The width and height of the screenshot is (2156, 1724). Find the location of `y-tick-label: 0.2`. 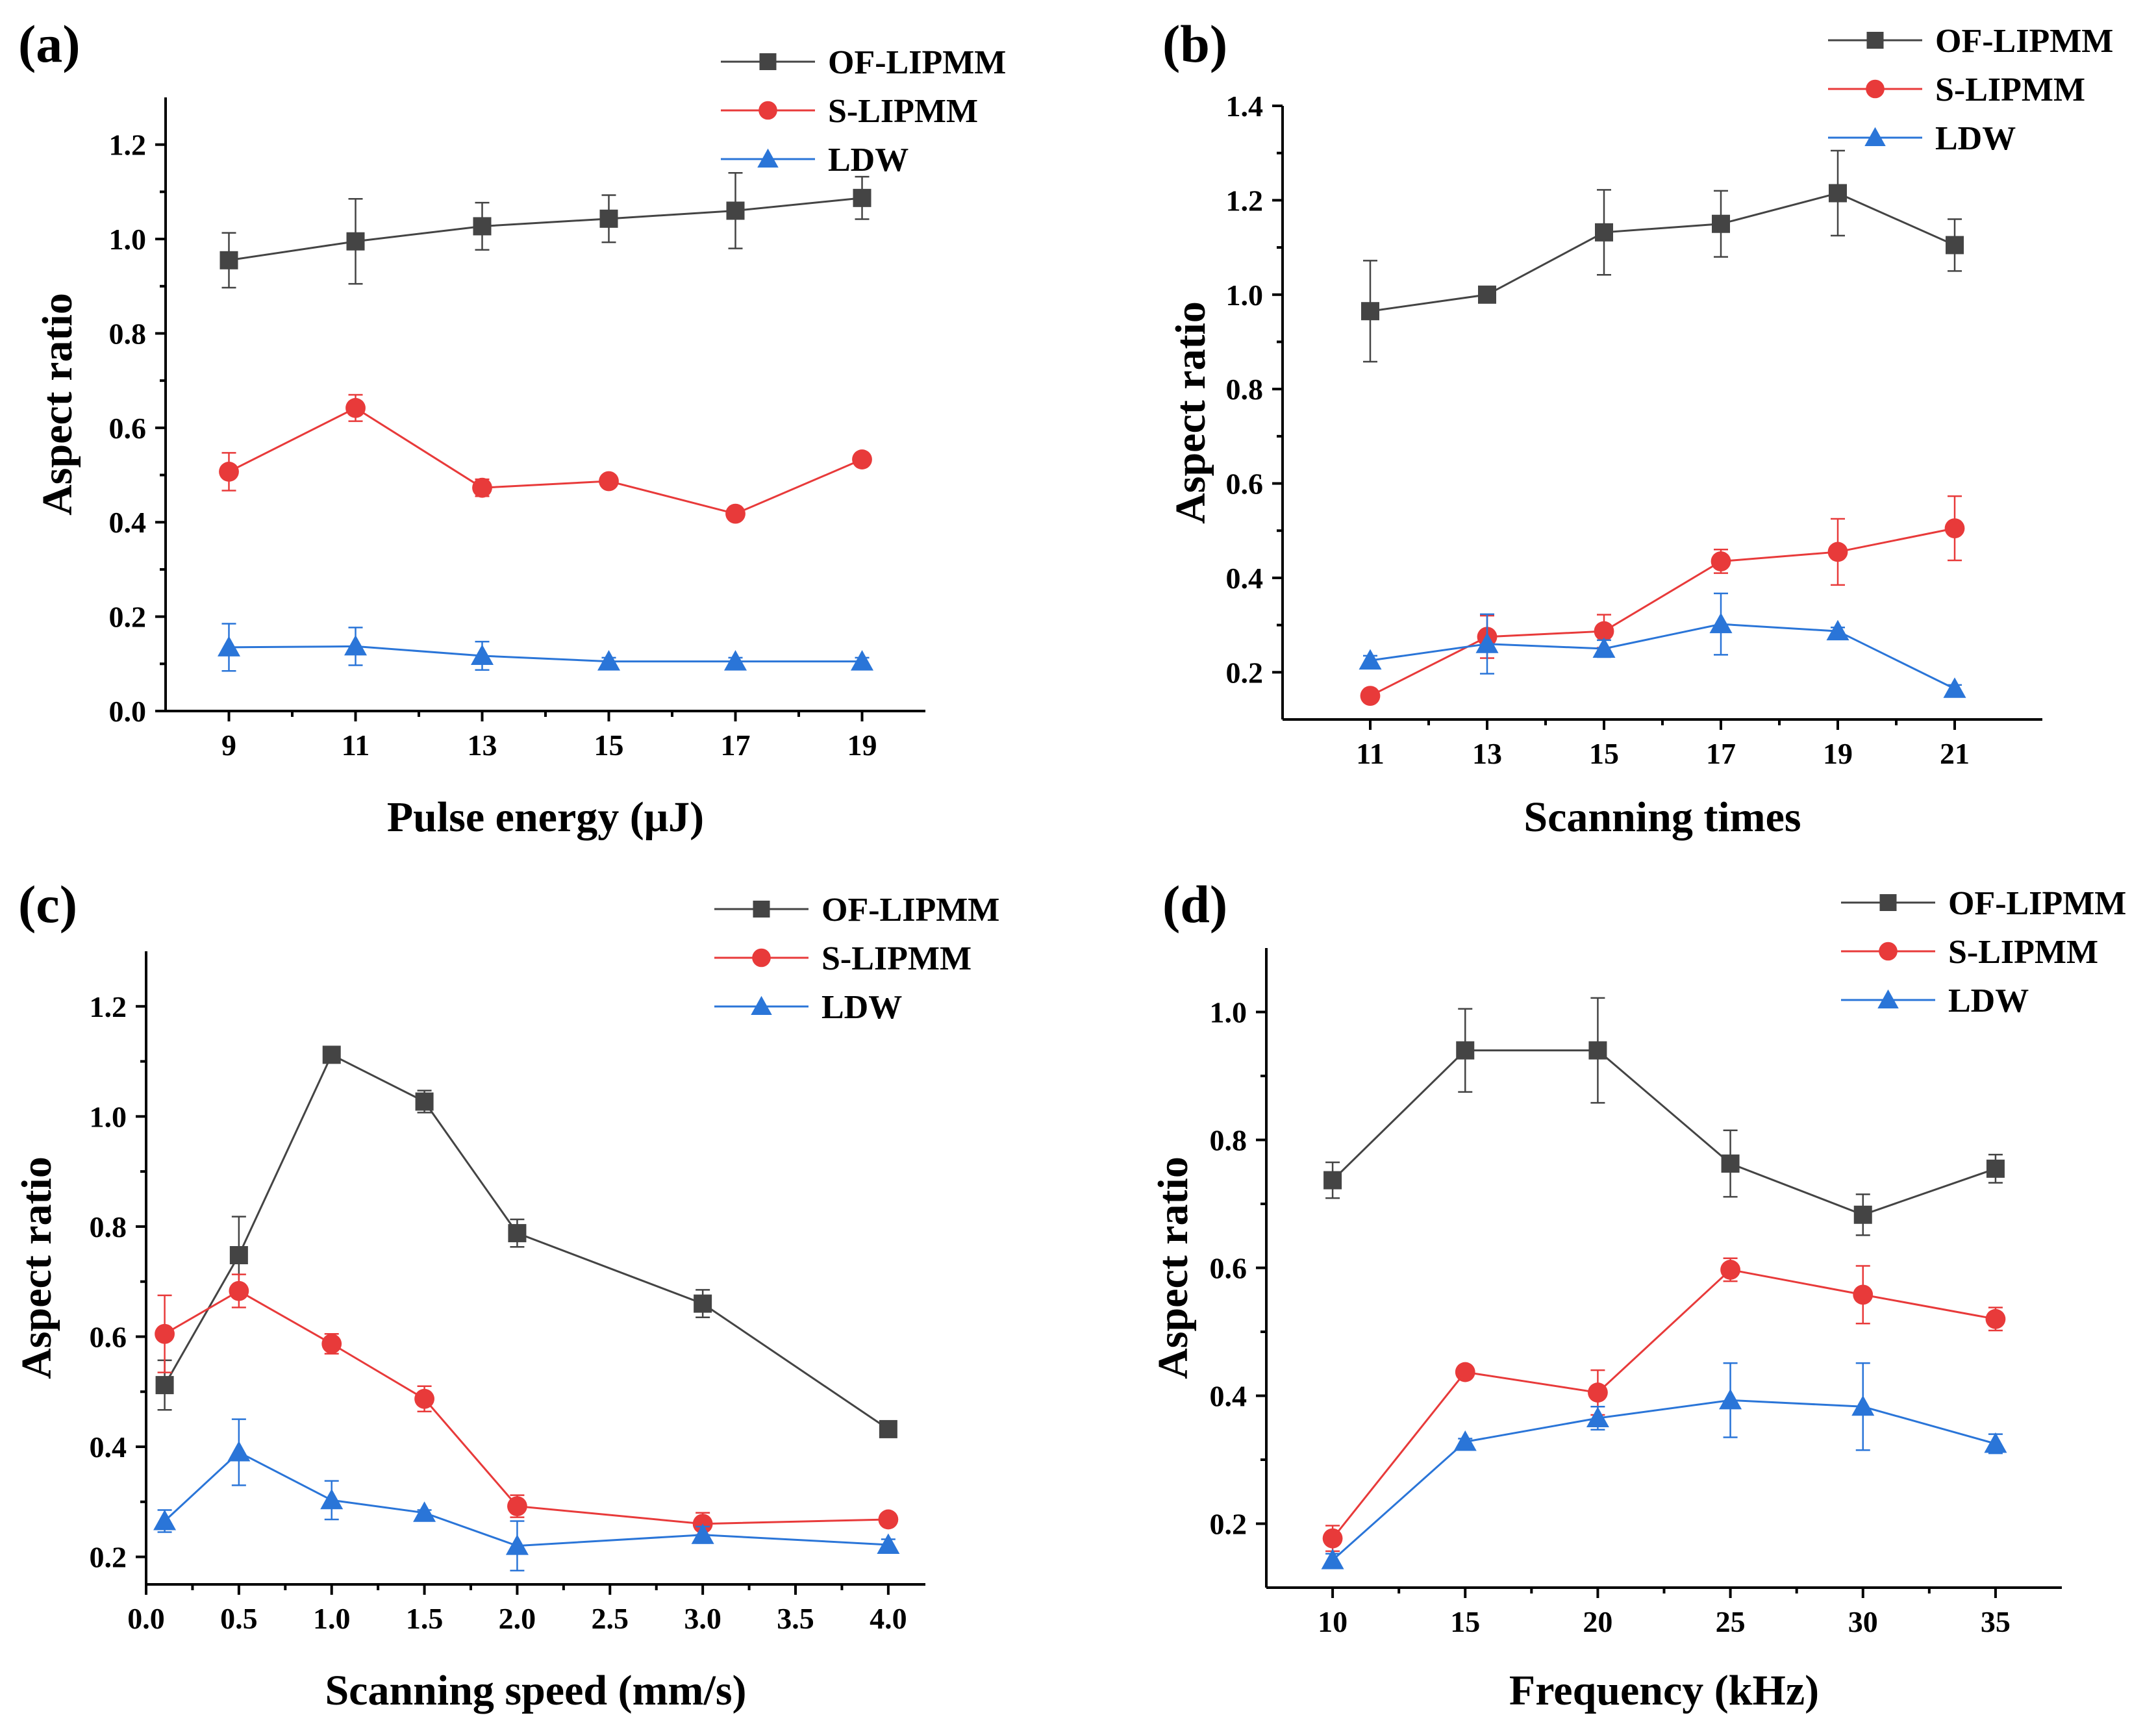

y-tick-label: 0.2 is located at coordinates (1245, 672).